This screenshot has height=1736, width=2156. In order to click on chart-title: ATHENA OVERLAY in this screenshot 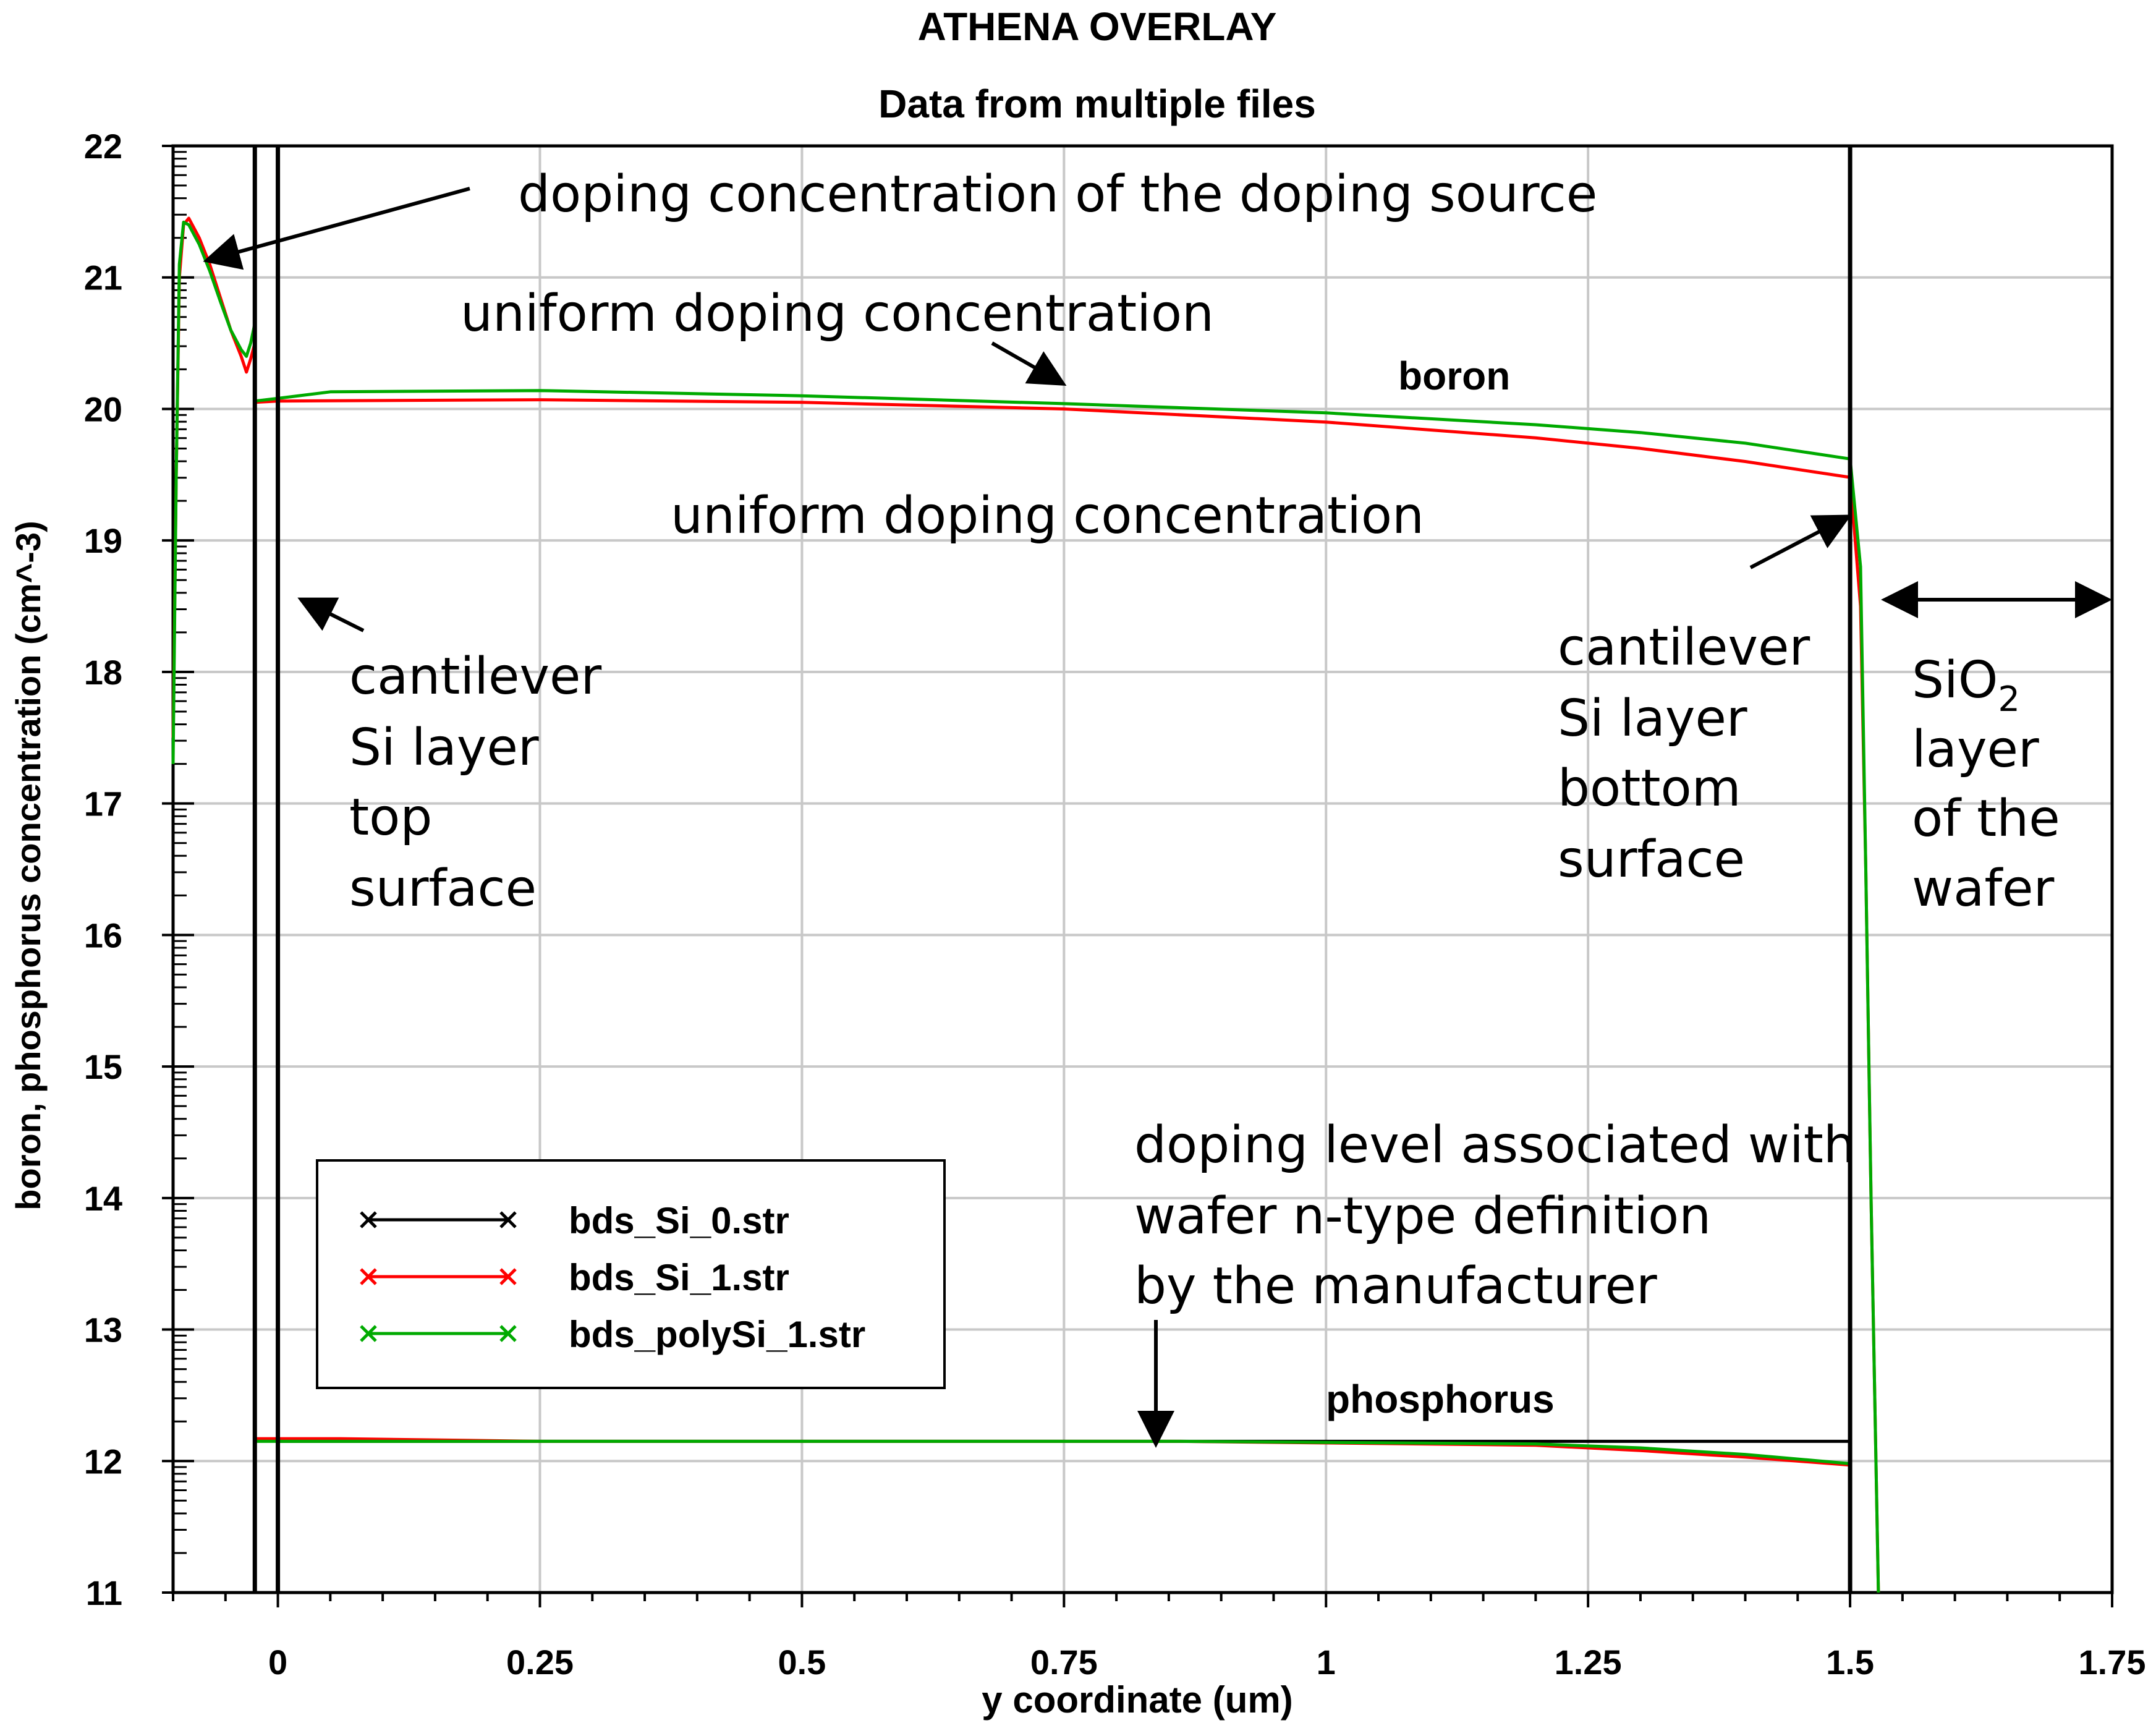, I will do `click(1097, 26)`.